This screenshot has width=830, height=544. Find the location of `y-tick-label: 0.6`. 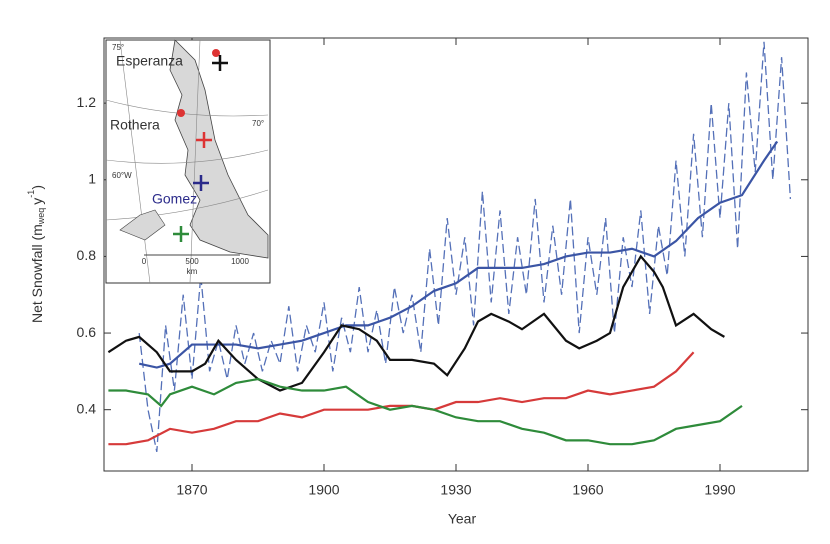

y-tick-label: 0.6 is located at coordinates (87, 332).